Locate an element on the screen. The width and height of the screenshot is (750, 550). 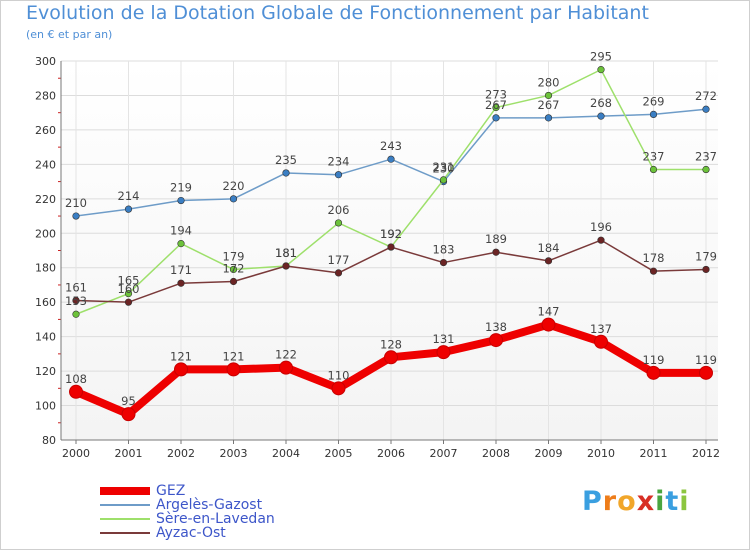
proxiti-logo: Proxiti is located at coordinates (636, 501).